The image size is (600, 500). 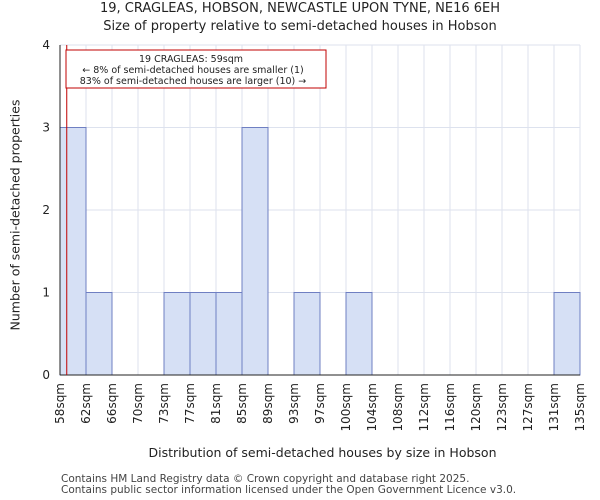 I want to click on x-tick-label: 58sqm, so click(x=60, y=403).